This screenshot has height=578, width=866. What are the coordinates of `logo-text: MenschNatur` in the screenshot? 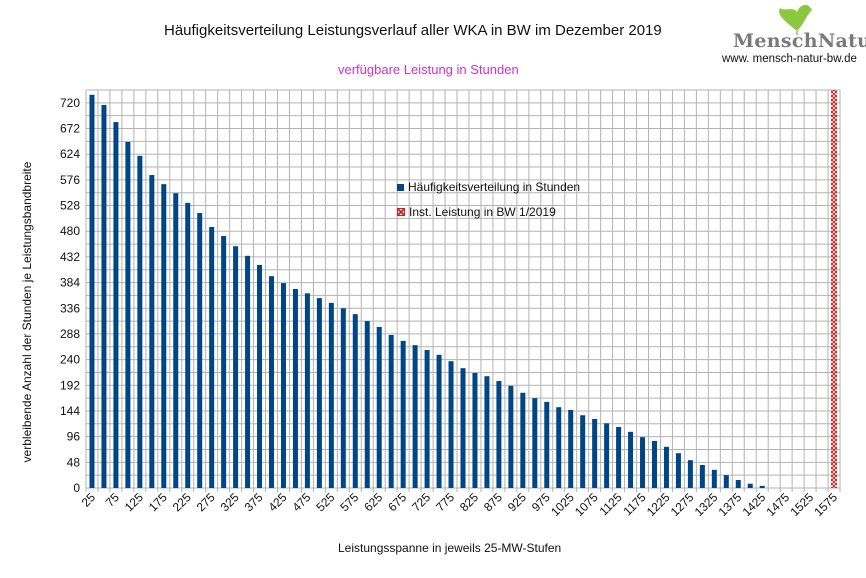 It's located at (799, 41).